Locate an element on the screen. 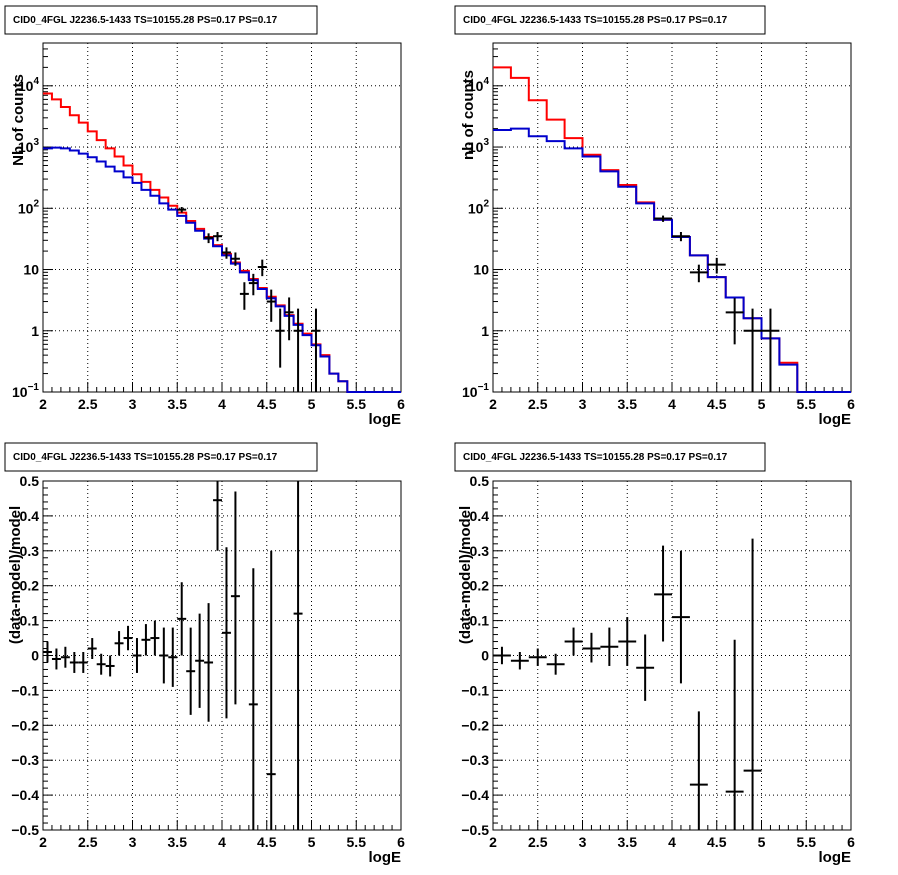 The height and width of the screenshot is (875, 898). y-tick-label-base: −0.2 is located at coordinates (475, 725).